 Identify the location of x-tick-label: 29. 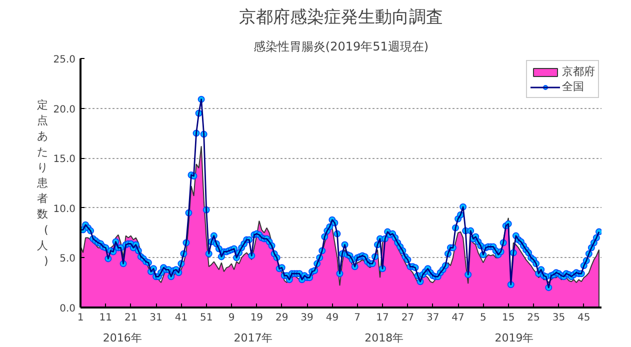
(281, 318).